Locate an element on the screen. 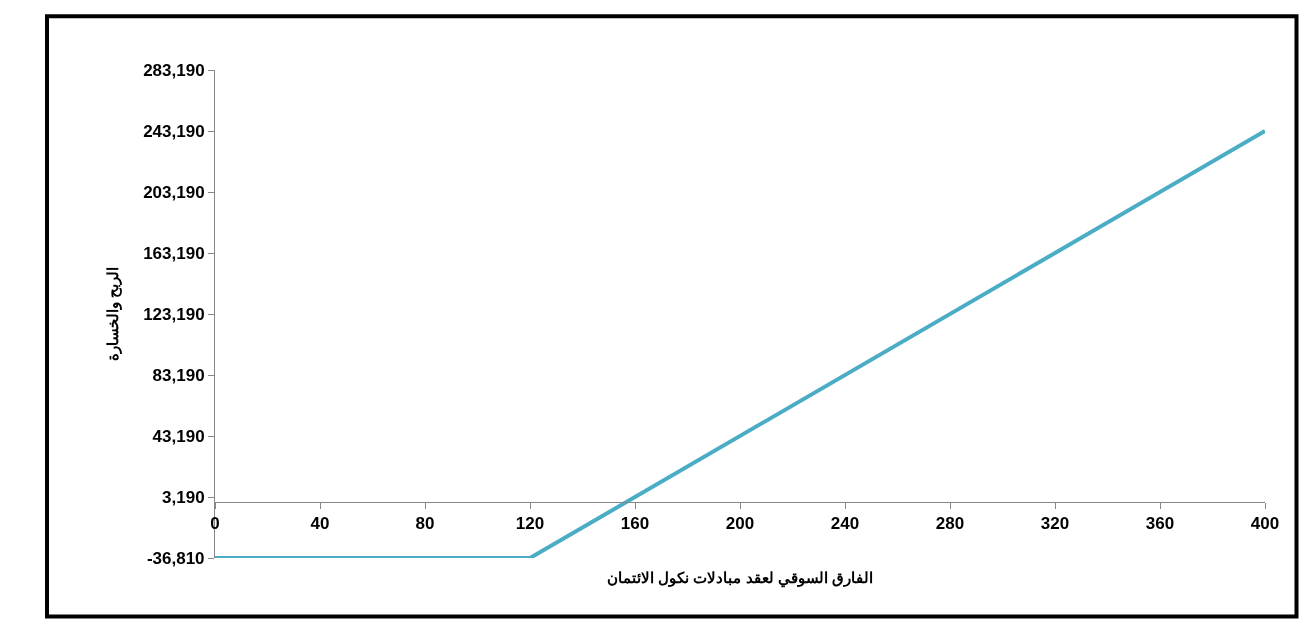 Image resolution: width=1309 pixels, height=626 pixels. x-tick-label: 0 is located at coordinates (215, 524).